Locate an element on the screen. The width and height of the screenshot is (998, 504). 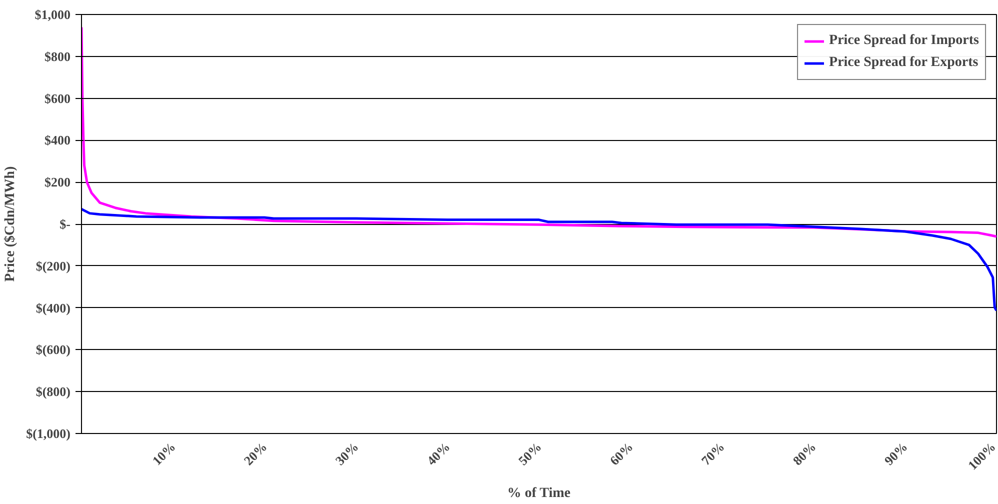
x-tick-label: 10% is located at coordinates (163, 453).